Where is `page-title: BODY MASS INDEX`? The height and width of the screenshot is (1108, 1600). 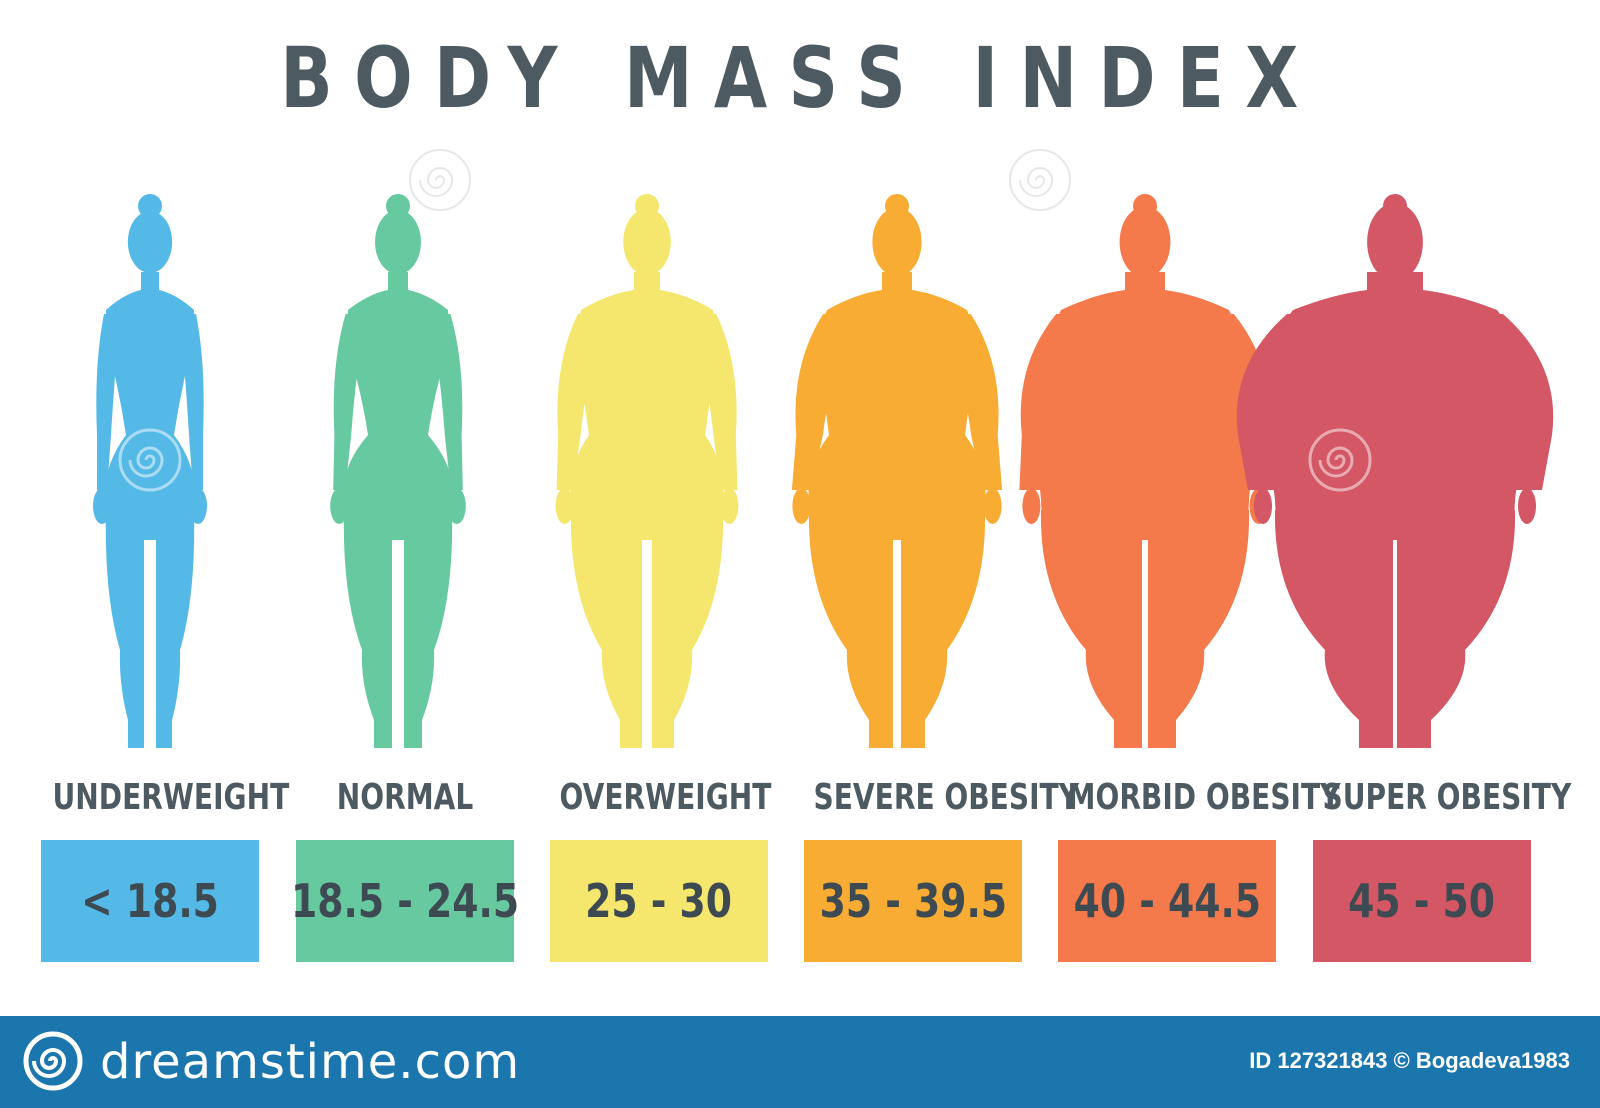
page-title: BODY MASS INDEX is located at coordinates (800, 78).